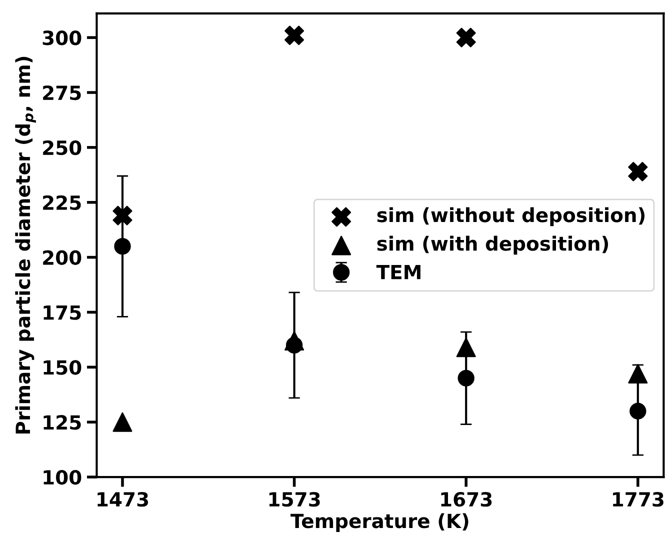 The width and height of the screenshot is (667, 536). What do you see at coordinates (62, 257) in the screenshot?
I see `y-tick-label: 200` at bounding box center [62, 257].